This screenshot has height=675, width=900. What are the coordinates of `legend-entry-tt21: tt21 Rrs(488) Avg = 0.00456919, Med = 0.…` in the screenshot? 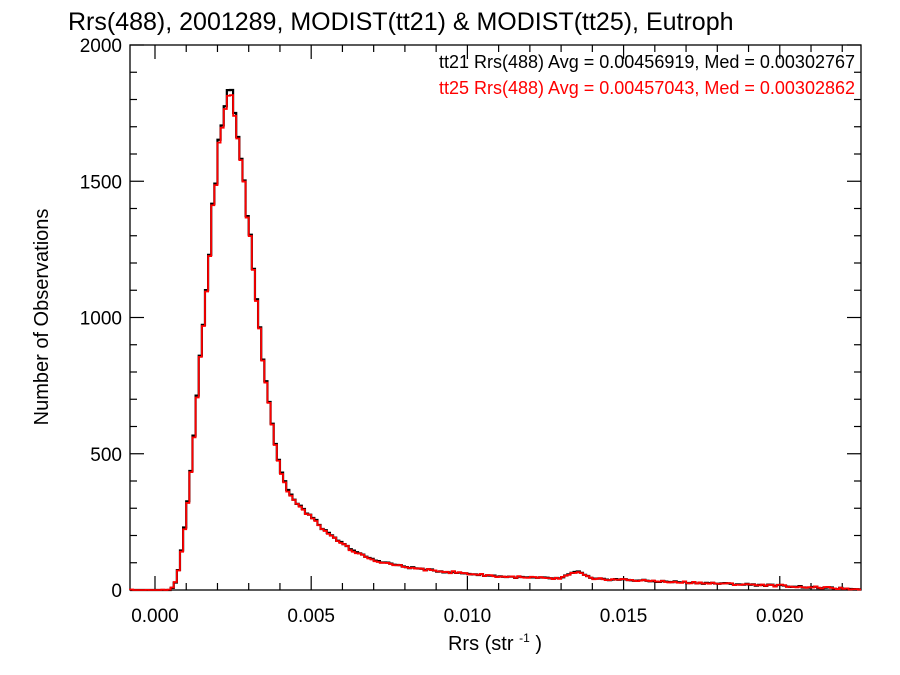 It's located at (647, 62).